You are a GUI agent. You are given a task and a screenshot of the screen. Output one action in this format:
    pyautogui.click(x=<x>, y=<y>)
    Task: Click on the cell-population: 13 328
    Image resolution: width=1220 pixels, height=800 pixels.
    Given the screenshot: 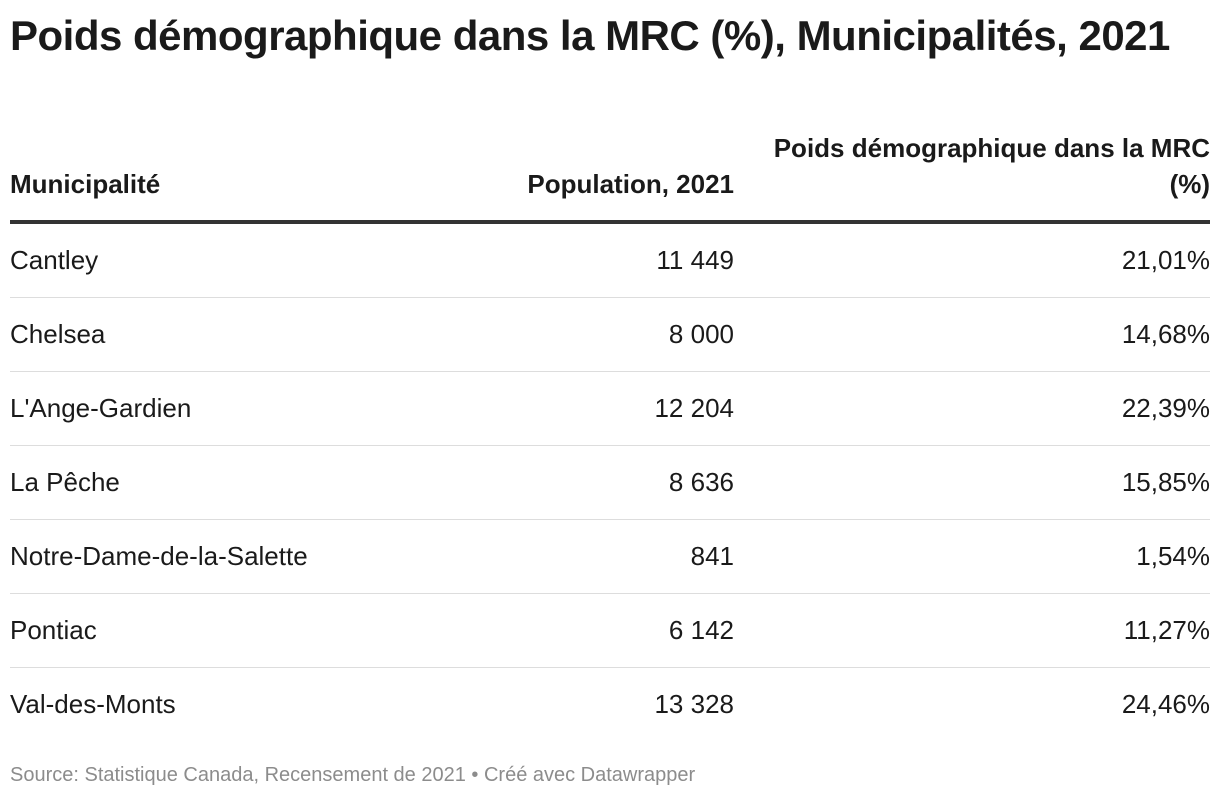 What is the action you would take?
    pyautogui.click(x=694, y=704)
    